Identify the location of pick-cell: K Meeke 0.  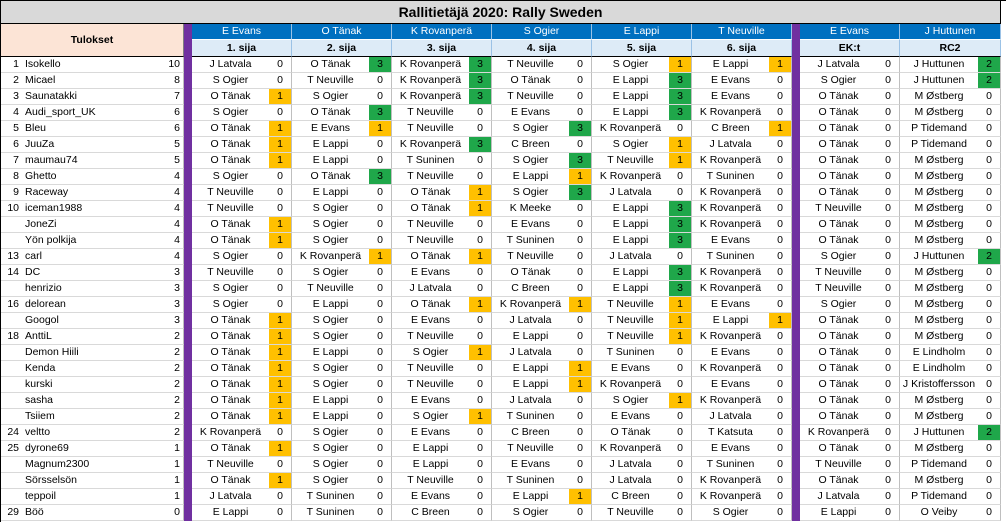
(542, 209).